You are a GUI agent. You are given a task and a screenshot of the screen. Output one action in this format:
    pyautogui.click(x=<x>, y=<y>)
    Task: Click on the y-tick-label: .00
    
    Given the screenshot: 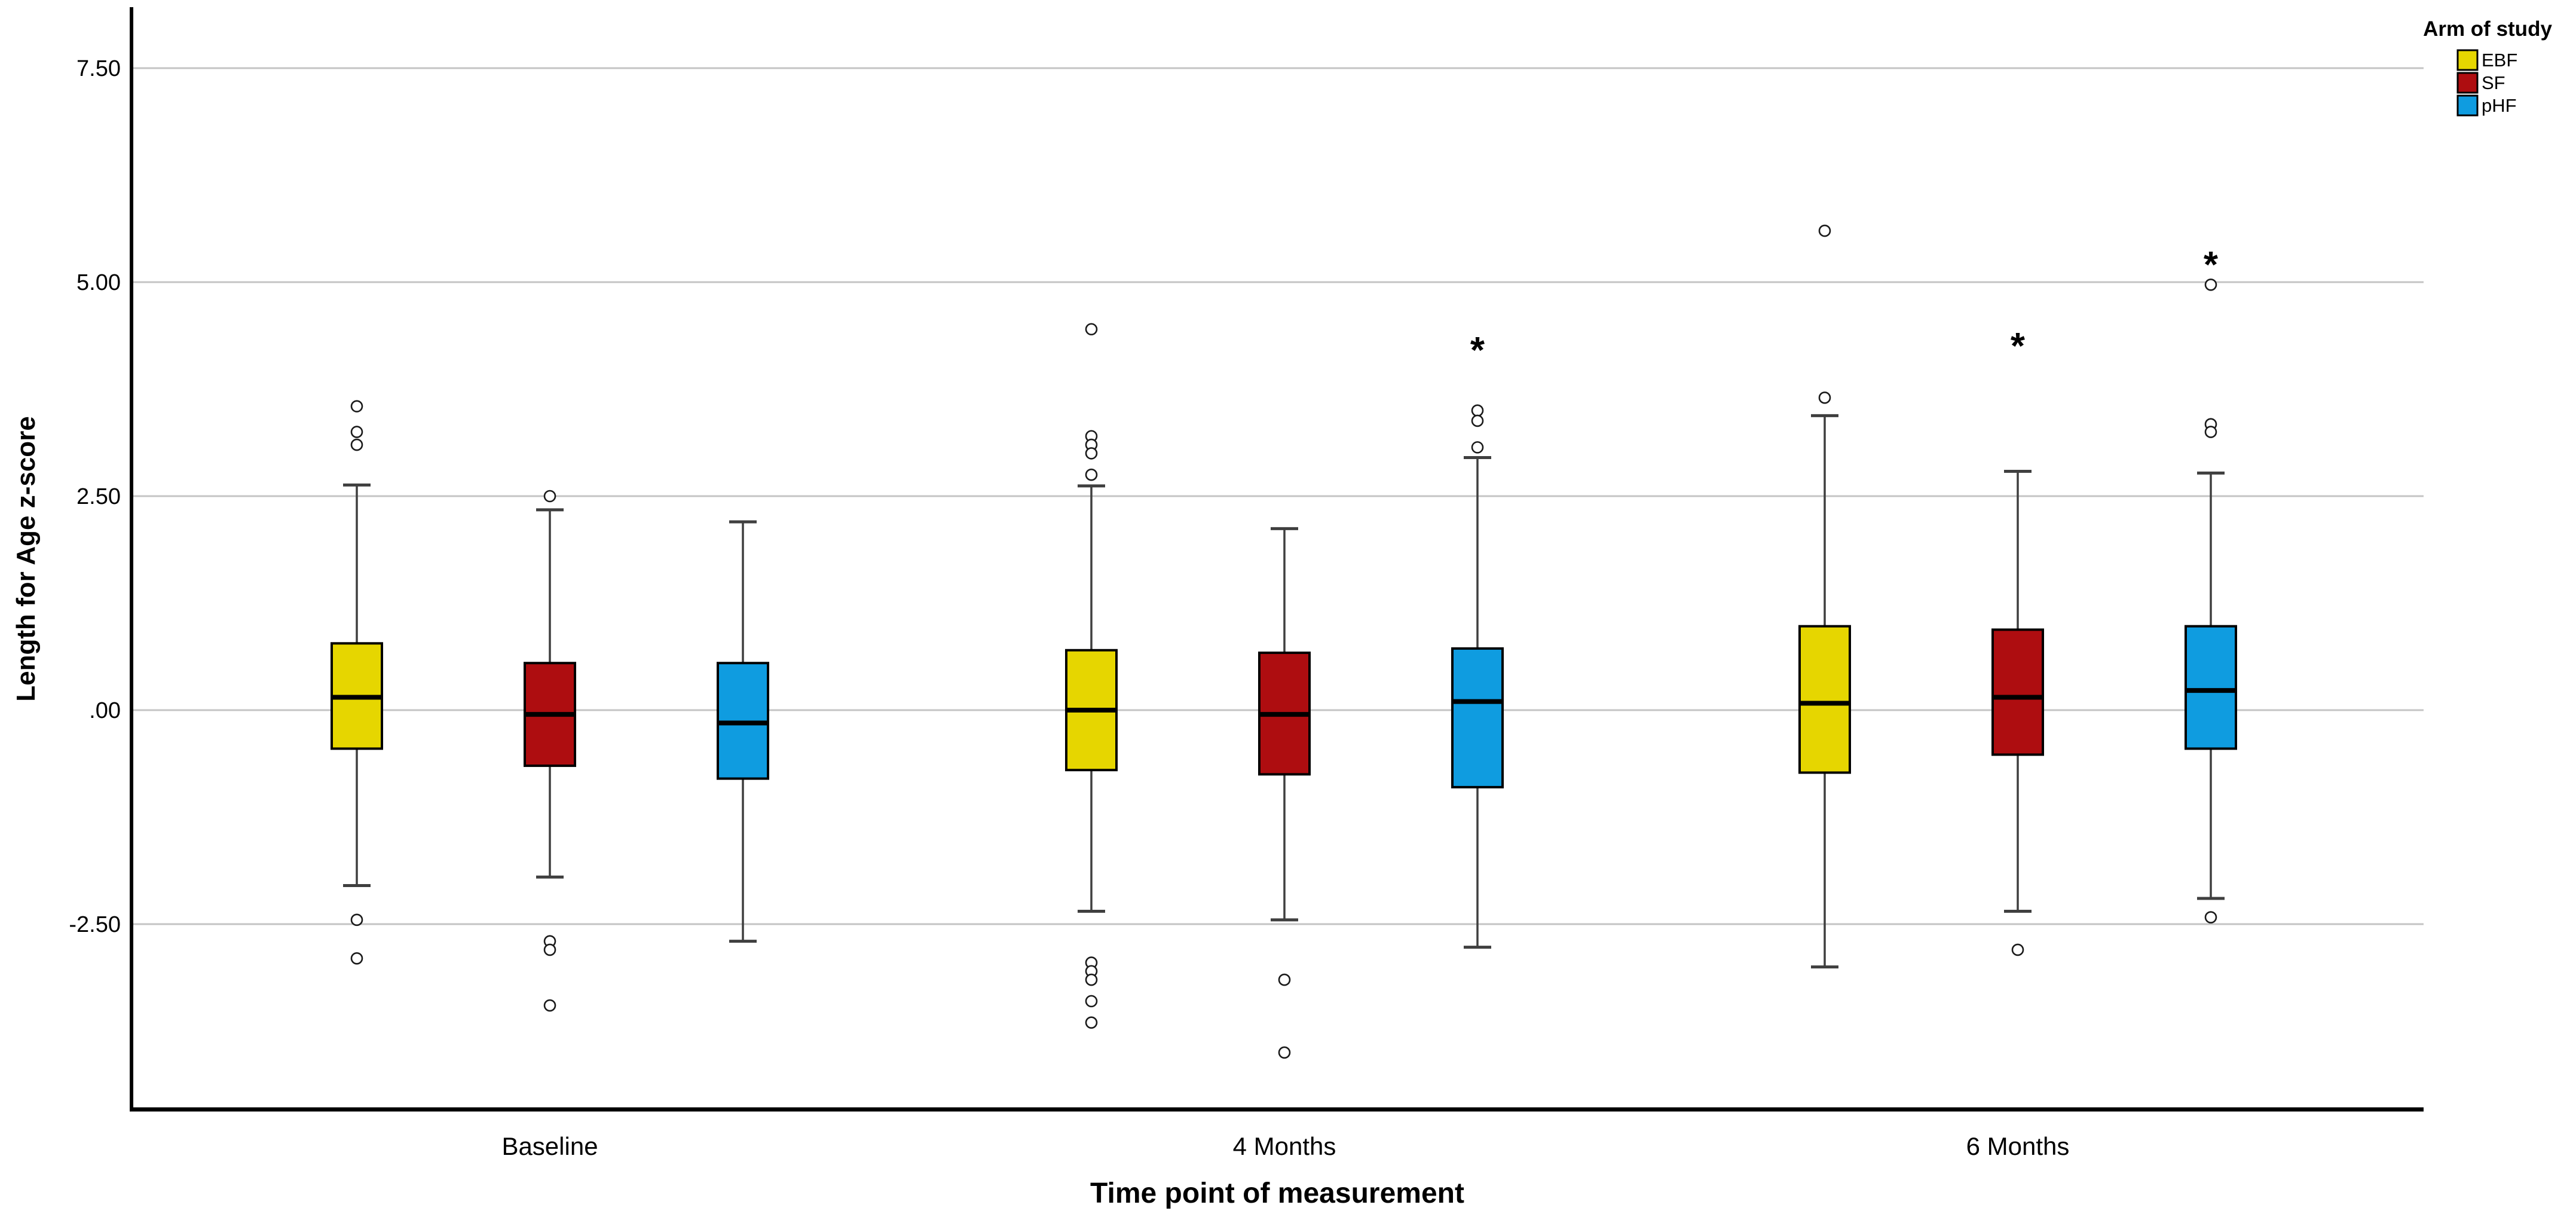 What is the action you would take?
    pyautogui.click(x=105, y=711)
    